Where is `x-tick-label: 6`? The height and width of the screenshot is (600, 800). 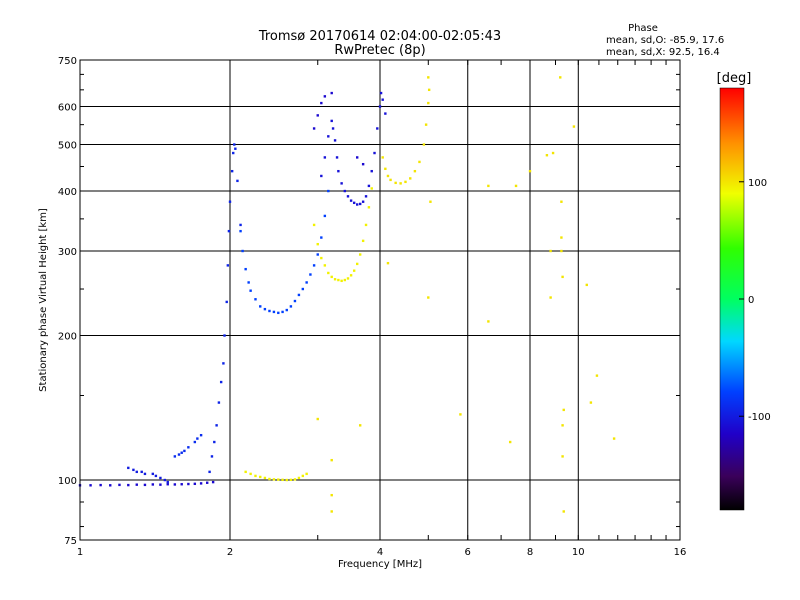
x-tick-label: 6 is located at coordinates (468, 552).